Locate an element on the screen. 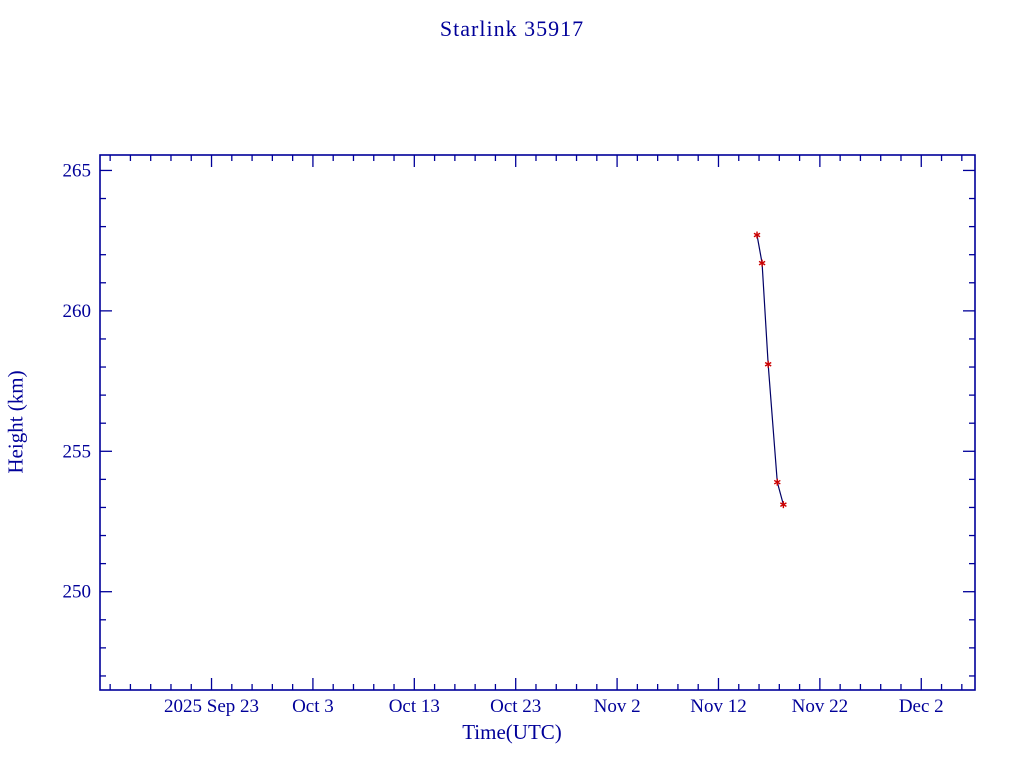  svg-text: 265 is located at coordinates (77, 170).